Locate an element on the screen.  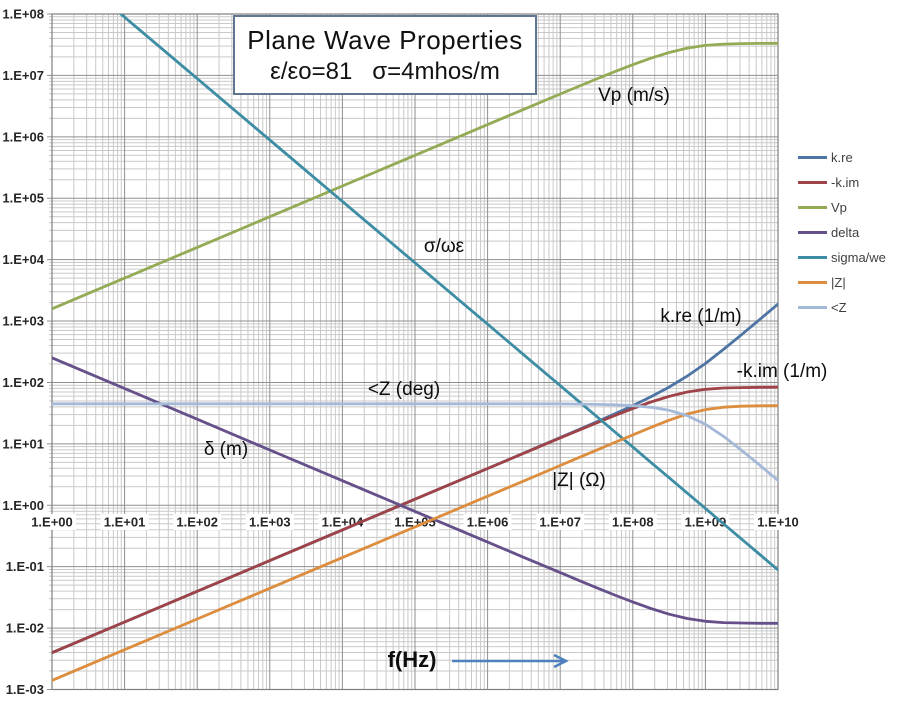
annotation-z: |Z| (Ω) is located at coordinates (579, 480).